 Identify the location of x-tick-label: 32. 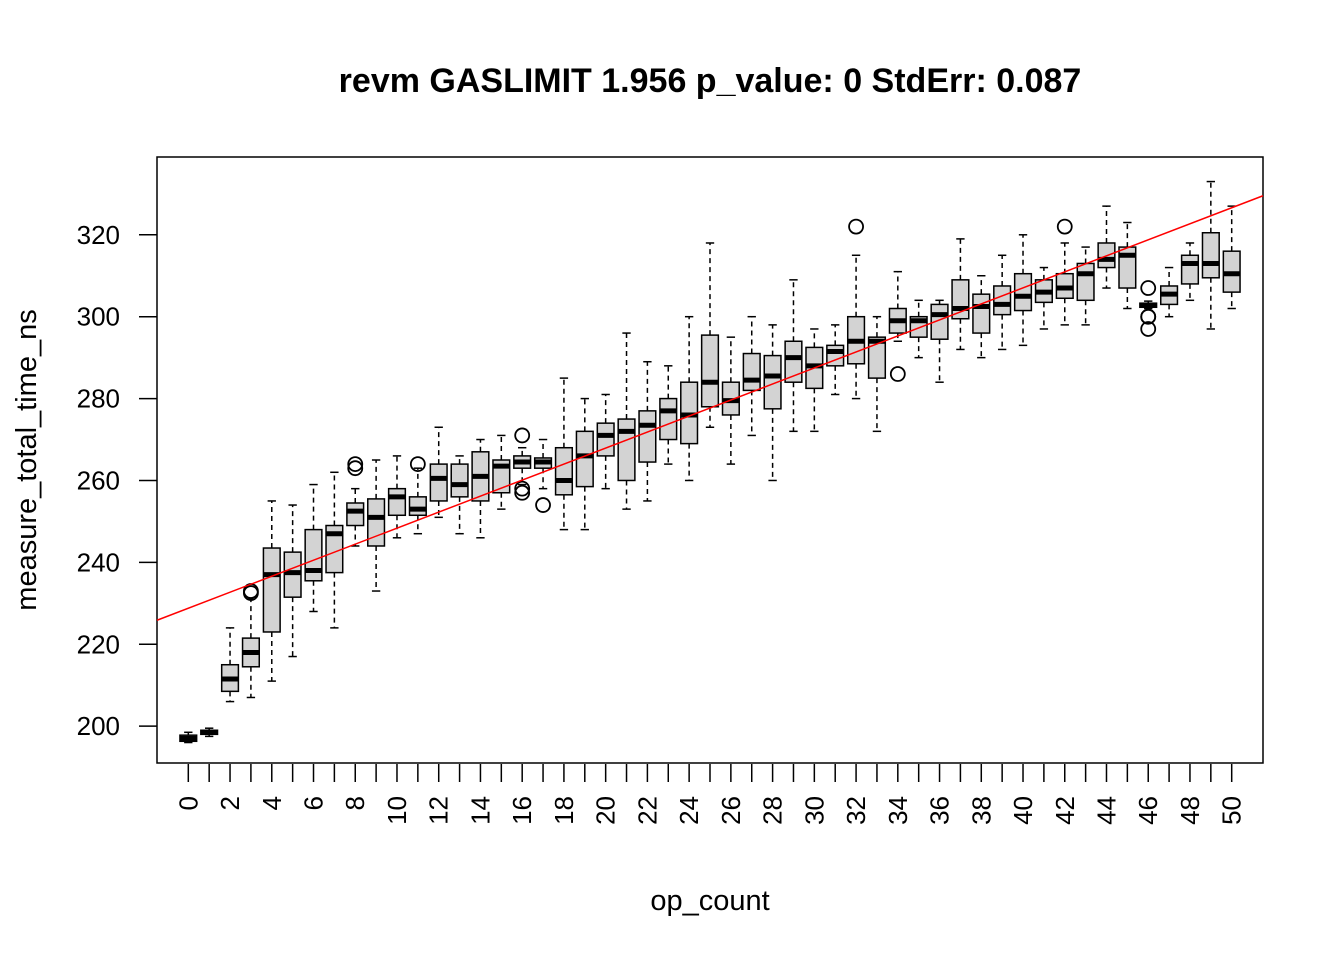
(856, 810).